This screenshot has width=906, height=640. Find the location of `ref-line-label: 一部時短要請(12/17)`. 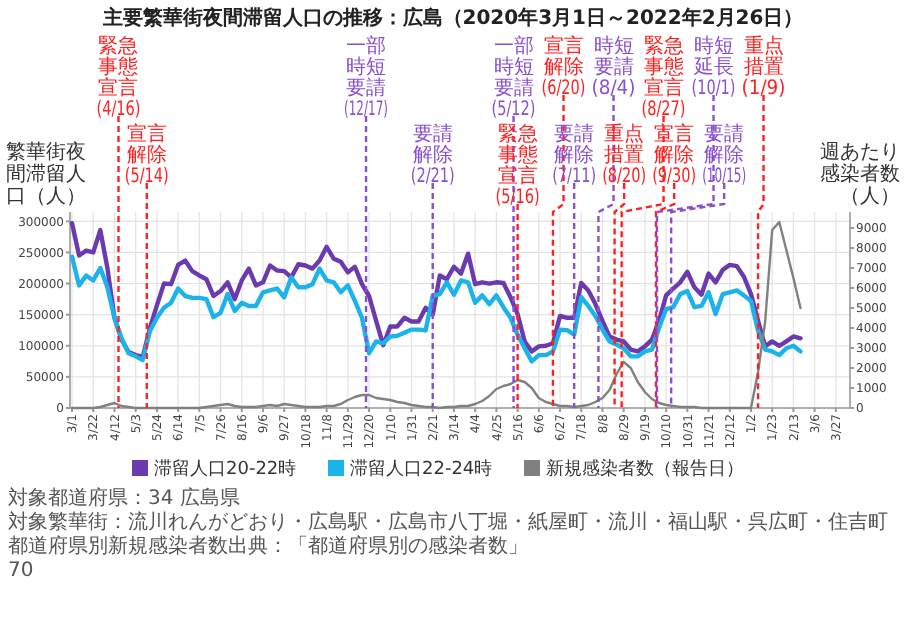

ref-line-label: 一部時短要請(12/17) is located at coordinates (381, 77).